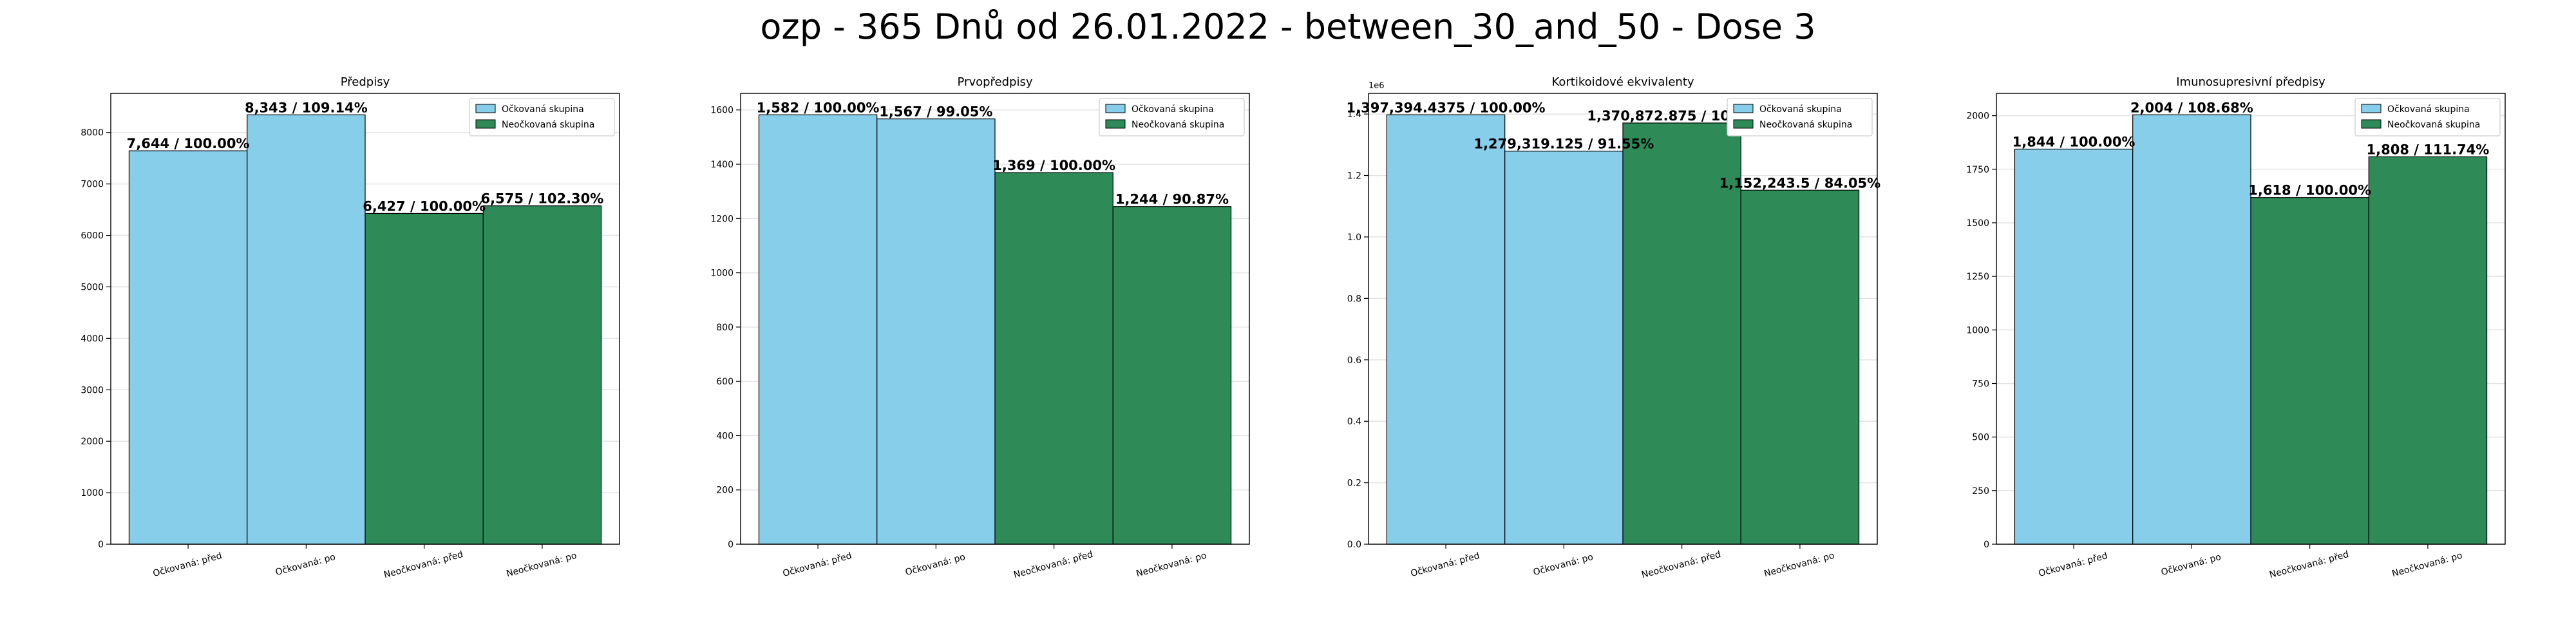  Describe the element at coordinates (2428, 149) in the screenshot. I see `bar-value-label: 1,808 / 111.74%` at that location.